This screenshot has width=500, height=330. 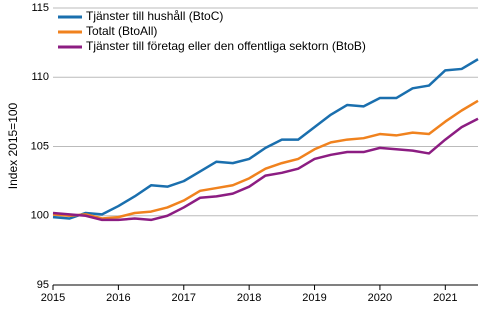 What do you see at coordinates (40, 77) in the screenshot?
I see `y-tick-label: 110` at bounding box center [40, 77].